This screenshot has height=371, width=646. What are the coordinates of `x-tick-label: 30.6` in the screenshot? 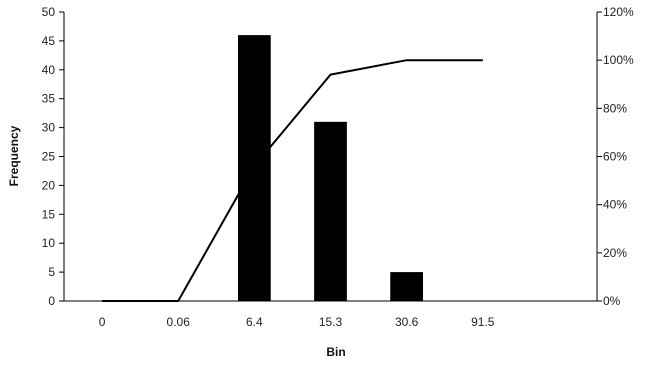 It's located at (407, 322).